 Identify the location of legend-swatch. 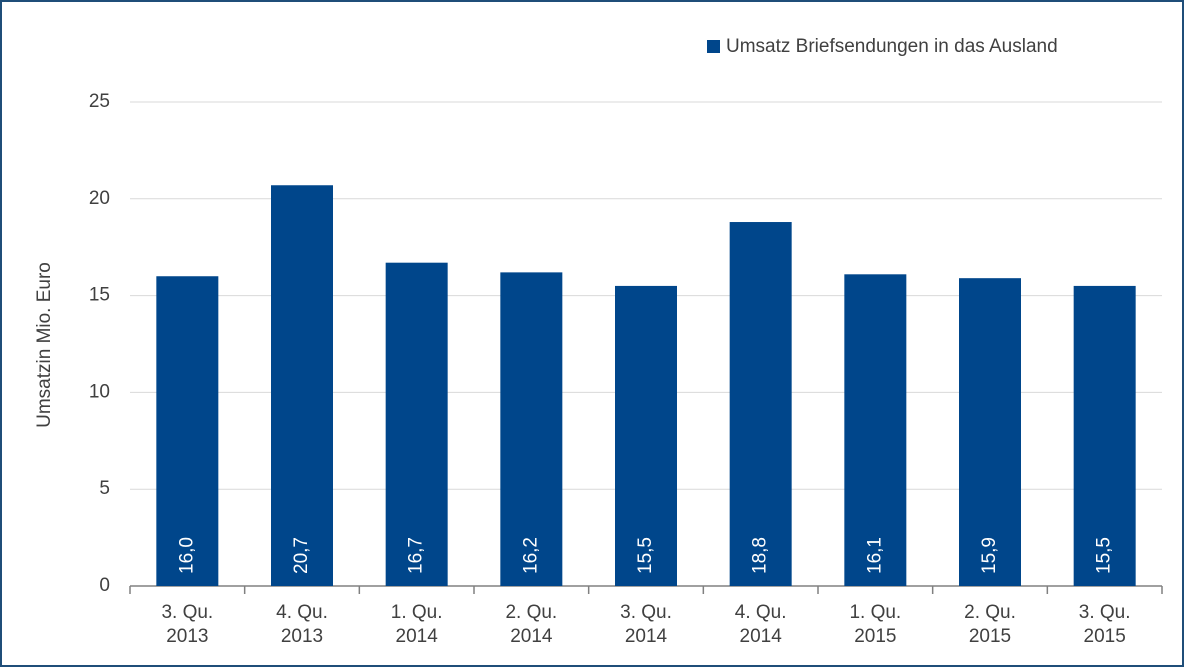
(713, 46).